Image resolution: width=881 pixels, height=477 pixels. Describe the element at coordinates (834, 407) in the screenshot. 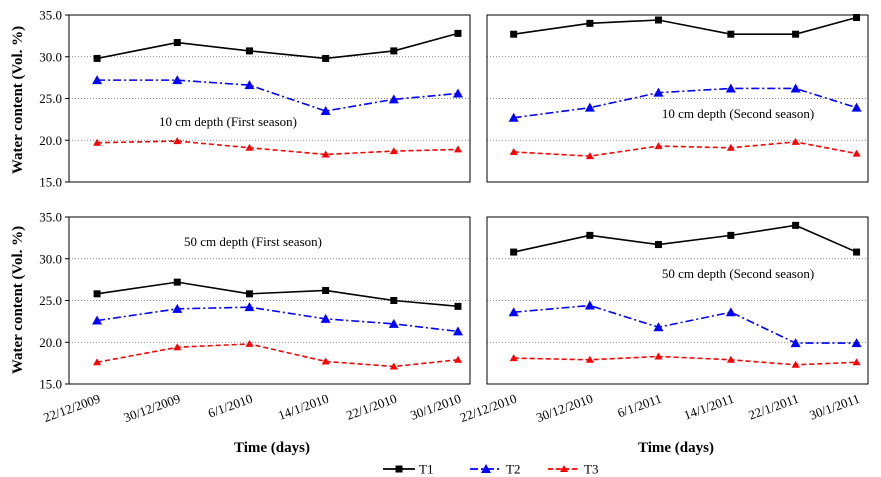

I see `x-tick-label: 30/1/2011` at that location.